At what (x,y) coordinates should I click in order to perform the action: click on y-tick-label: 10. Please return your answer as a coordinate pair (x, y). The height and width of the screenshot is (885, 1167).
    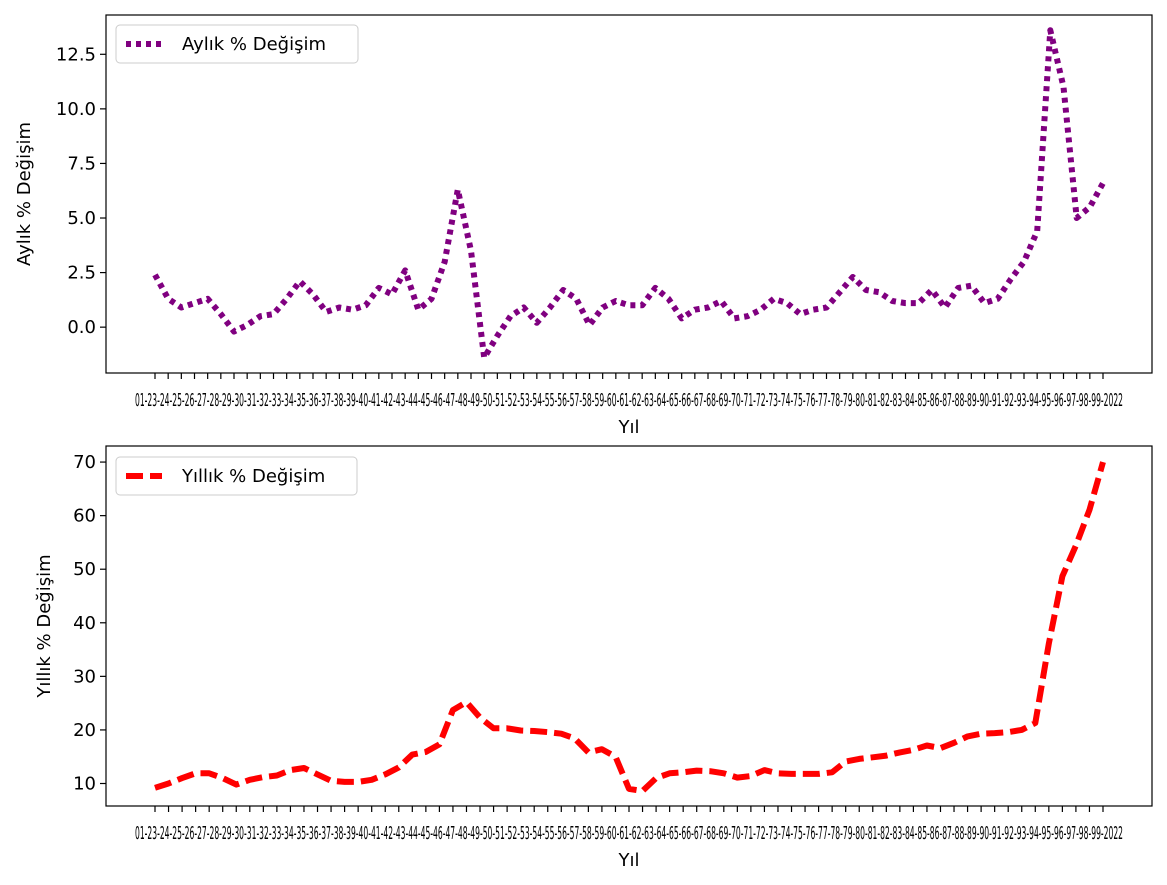
    Looking at the image, I should click on (84, 784).